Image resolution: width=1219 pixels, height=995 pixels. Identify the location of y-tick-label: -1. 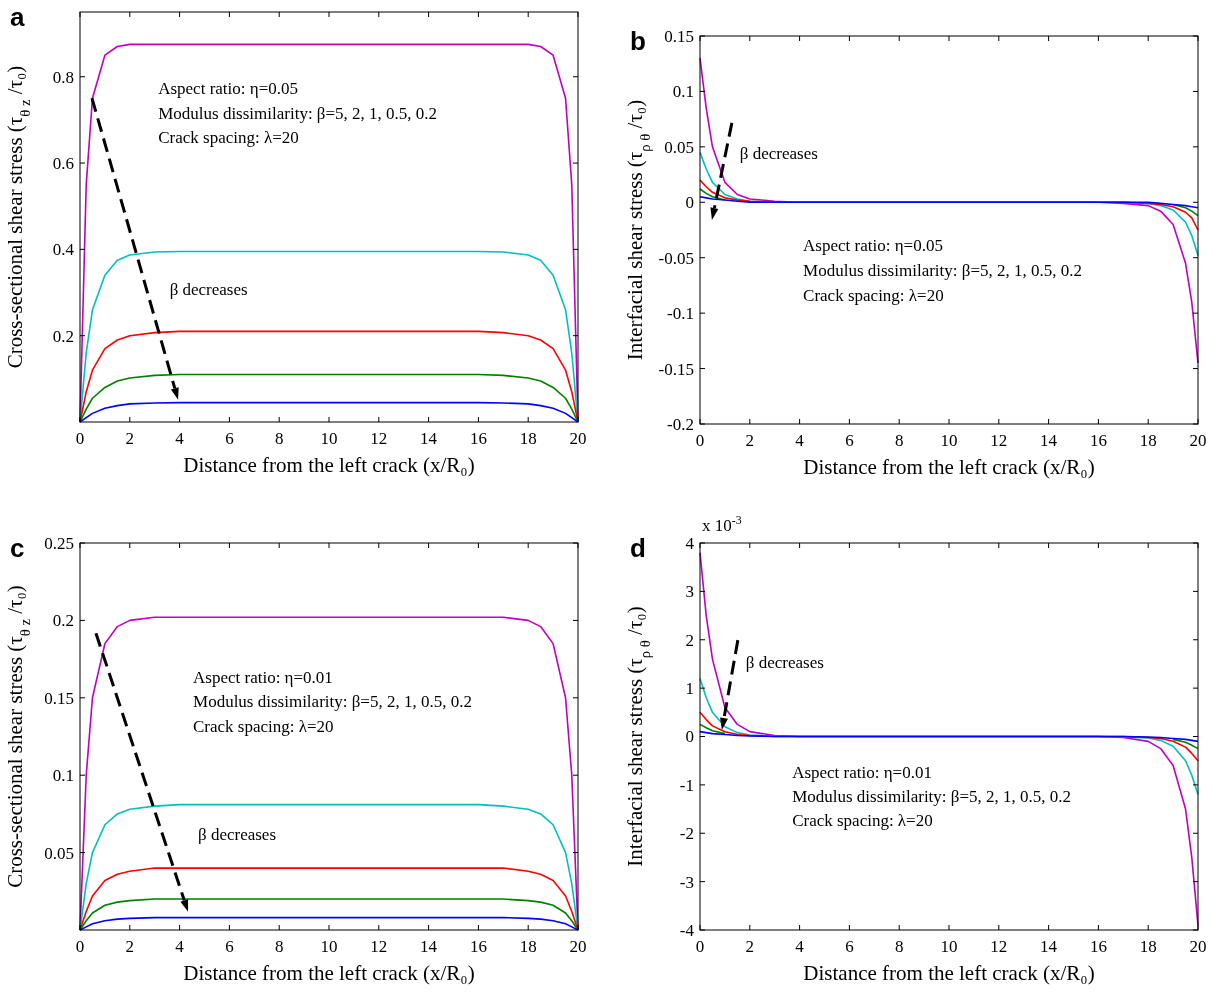
(686, 785).